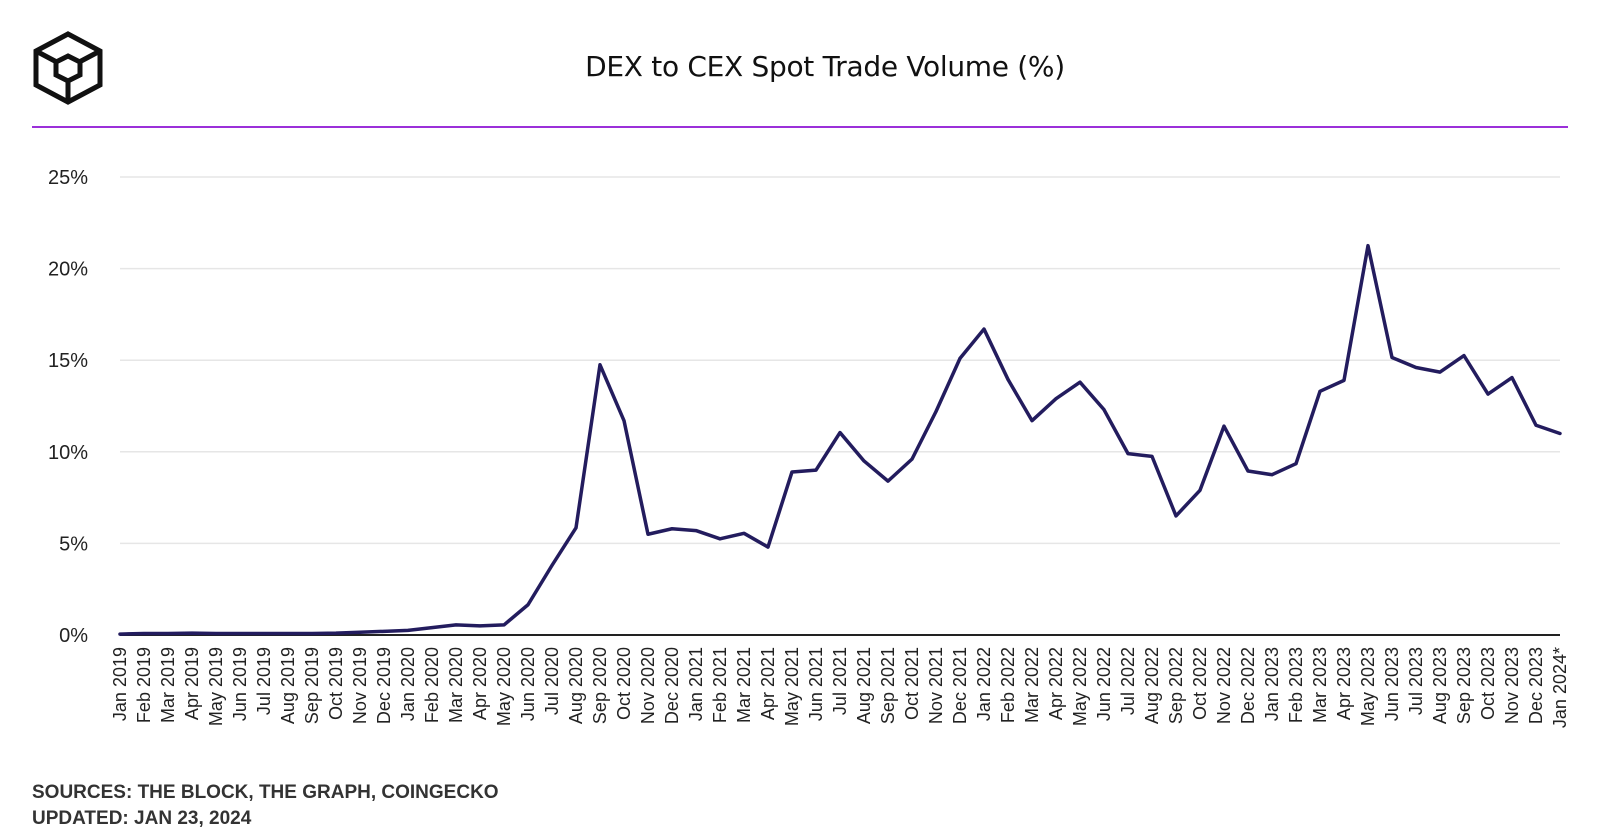  I want to click on x-tick-label: Aug 2023, so click(1440, 685).